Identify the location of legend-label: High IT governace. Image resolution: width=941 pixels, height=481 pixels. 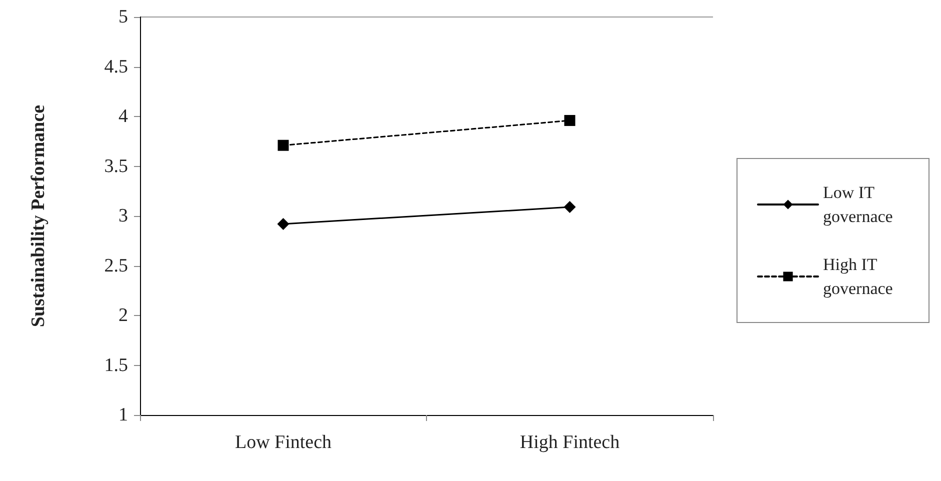
(858, 276).